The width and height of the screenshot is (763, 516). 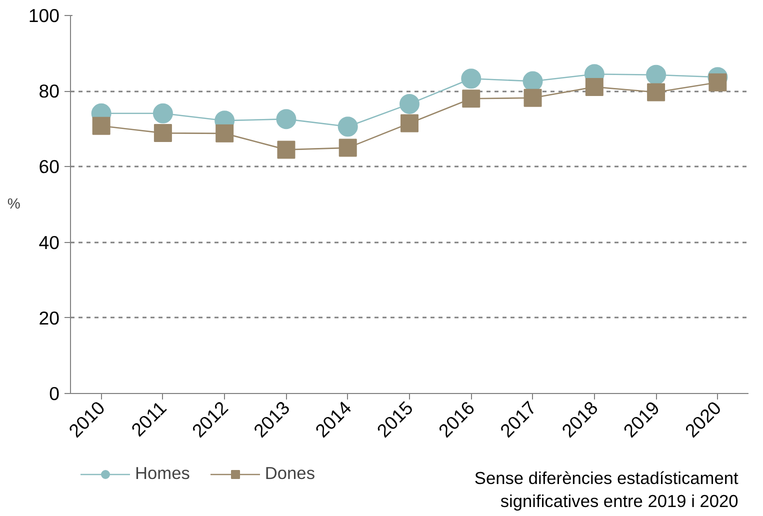 What do you see at coordinates (49, 317) in the screenshot?
I see `y-tick-label: 20` at bounding box center [49, 317].